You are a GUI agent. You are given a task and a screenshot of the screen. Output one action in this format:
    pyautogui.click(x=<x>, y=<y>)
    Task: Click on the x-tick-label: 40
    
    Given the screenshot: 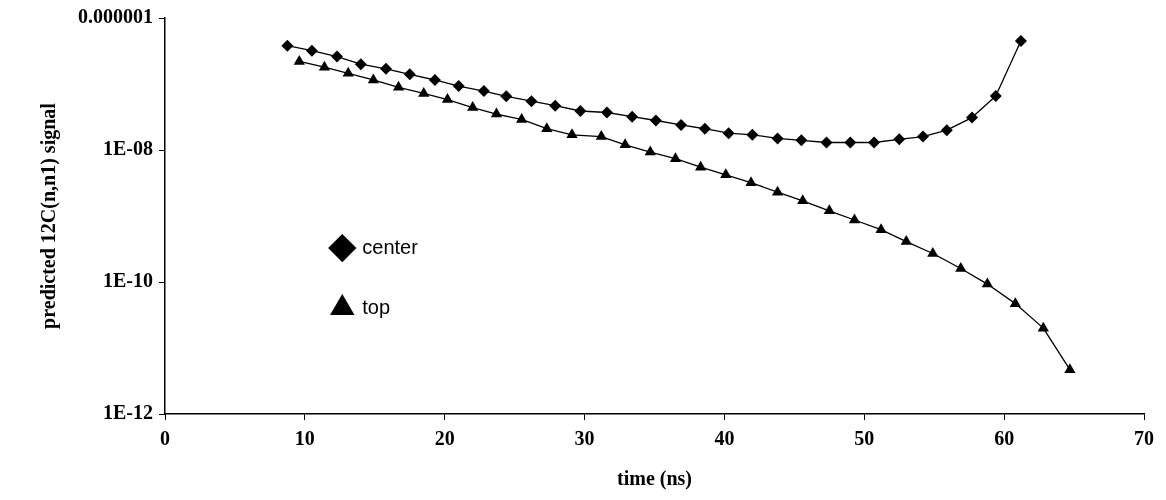 What is the action you would take?
    pyautogui.click(x=724, y=438)
    